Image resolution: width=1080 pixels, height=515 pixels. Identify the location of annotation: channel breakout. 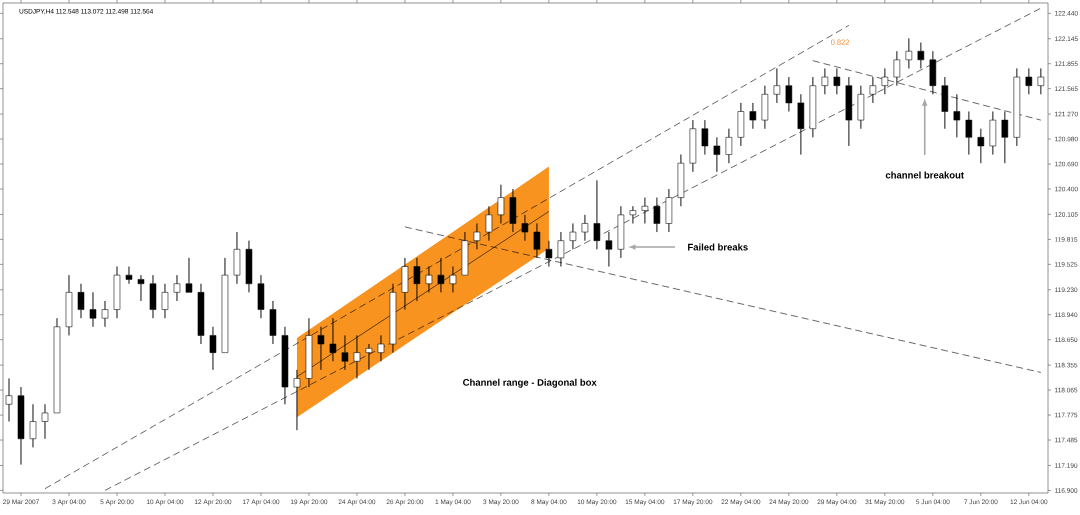
(924, 175).